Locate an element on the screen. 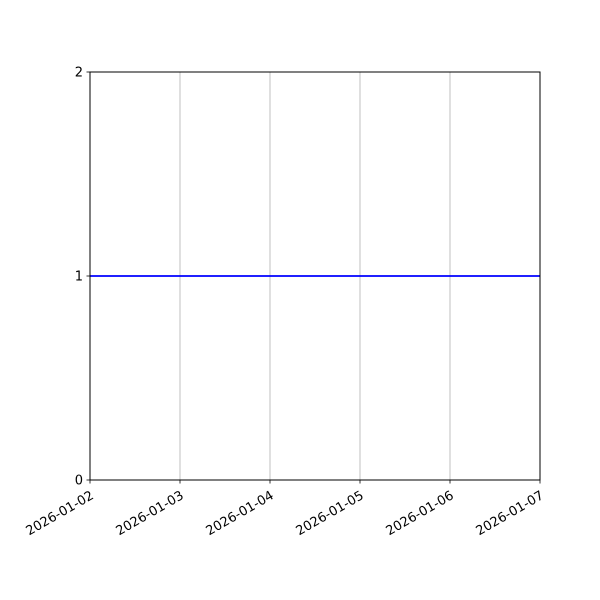 The image size is (600, 600). y-tick-label: 0 is located at coordinates (79, 481).